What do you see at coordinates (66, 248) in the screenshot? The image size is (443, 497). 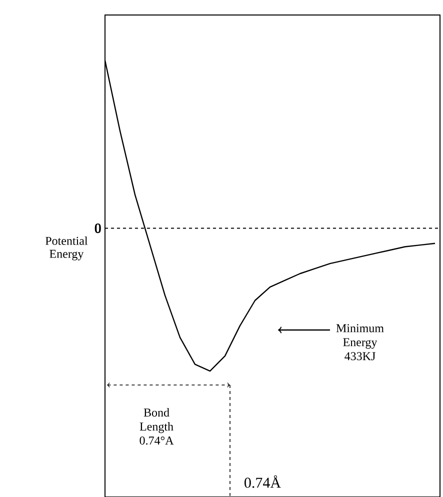 I see `y-axis-title: Potential Energy` at bounding box center [66, 248].